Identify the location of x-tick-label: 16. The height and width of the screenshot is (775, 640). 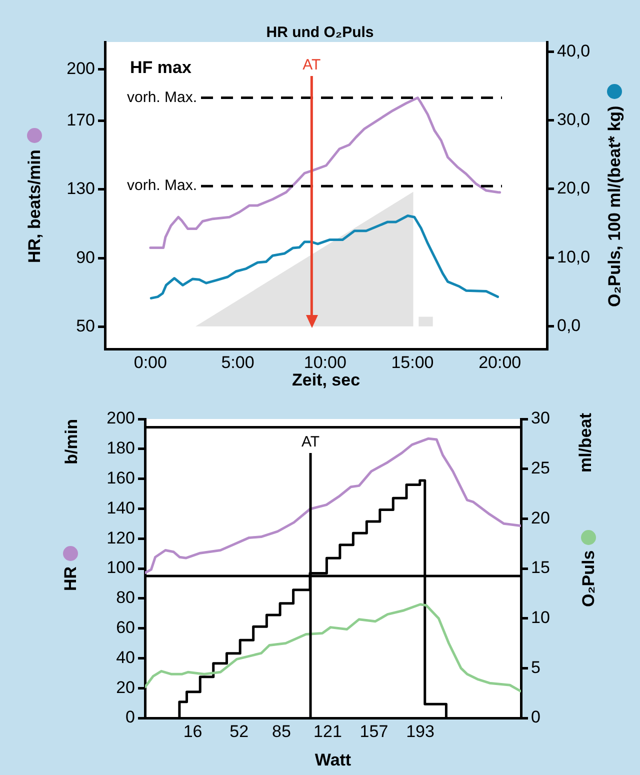
(192, 731).